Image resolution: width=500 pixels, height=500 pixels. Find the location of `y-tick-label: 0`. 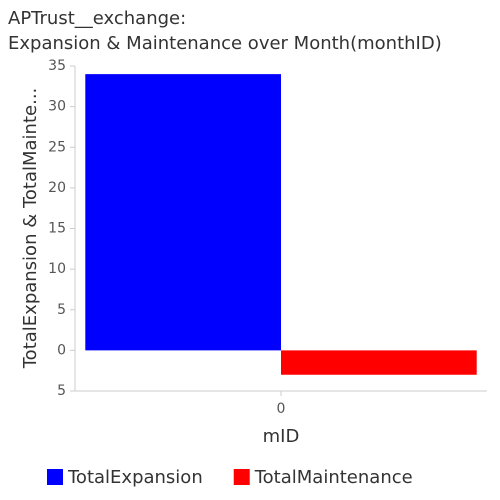

y-tick-label: 0 is located at coordinates (61, 350).